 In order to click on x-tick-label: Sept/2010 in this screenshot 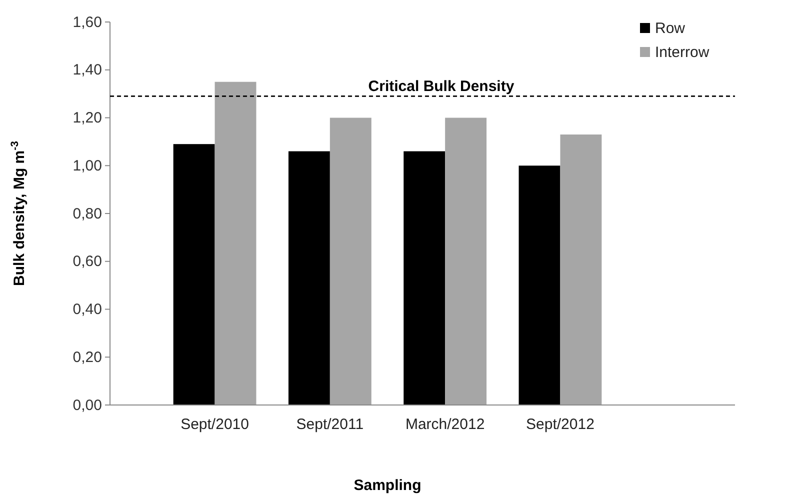, I will do `click(214, 424)`.